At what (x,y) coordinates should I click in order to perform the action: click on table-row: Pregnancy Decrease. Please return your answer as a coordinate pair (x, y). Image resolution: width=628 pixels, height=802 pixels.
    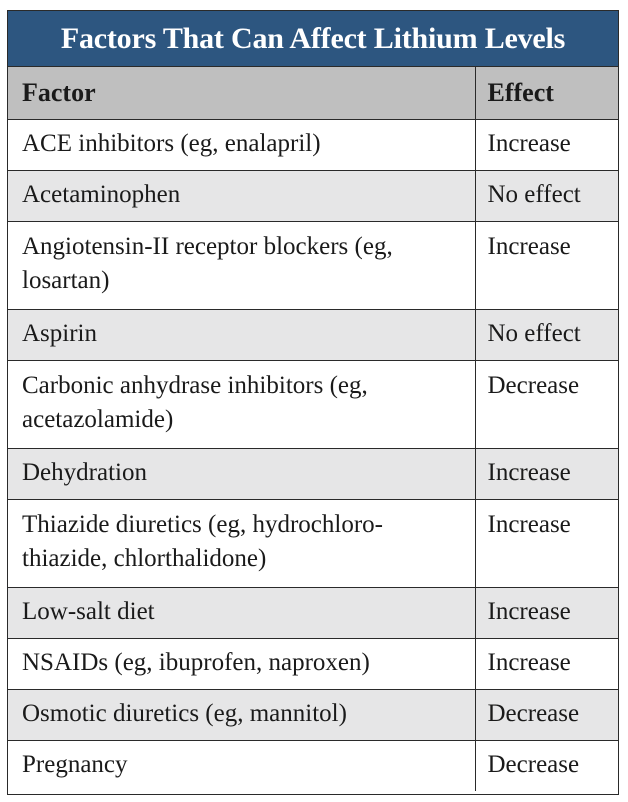
    Looking at the image, I should click on (313, 765).